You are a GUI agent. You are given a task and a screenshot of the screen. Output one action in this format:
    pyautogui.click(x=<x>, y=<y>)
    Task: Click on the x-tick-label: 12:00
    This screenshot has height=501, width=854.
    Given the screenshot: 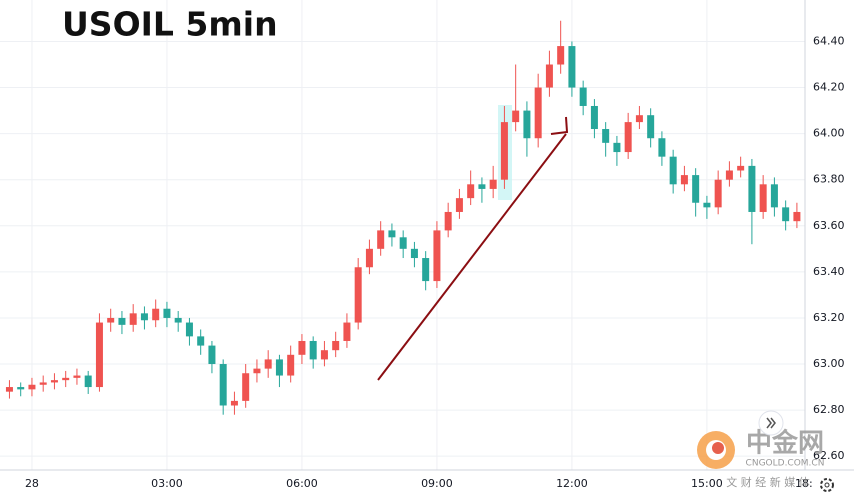 What is the action you would take?
    pyautogui.click(x=572, y=483)
    